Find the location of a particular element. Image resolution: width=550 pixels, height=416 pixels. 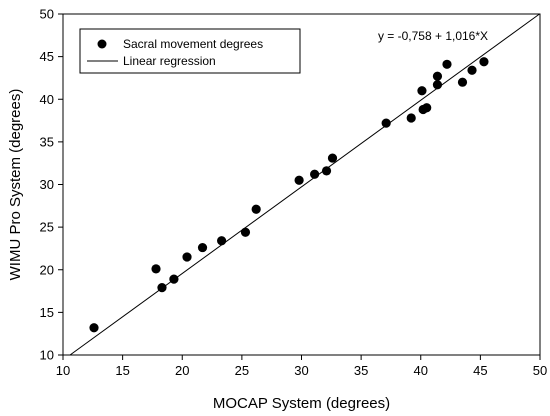

legend-box is located at coordinates (190, 51).